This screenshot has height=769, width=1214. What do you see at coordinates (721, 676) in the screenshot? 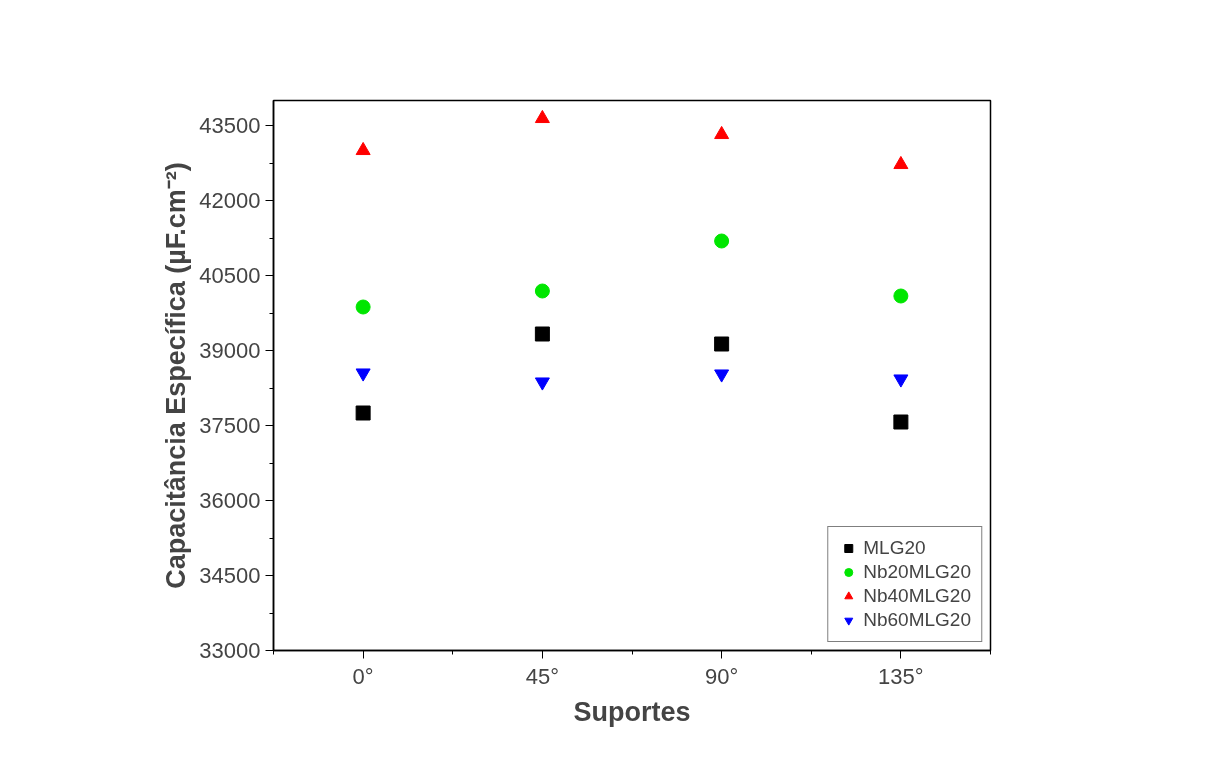
I see `x-tick-label: 90°` at bounding box center [721, 676].